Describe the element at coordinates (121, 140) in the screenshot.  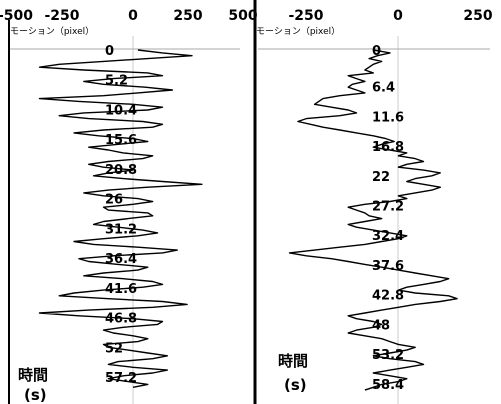
I see `left-time-tick: 15.6` at that location.